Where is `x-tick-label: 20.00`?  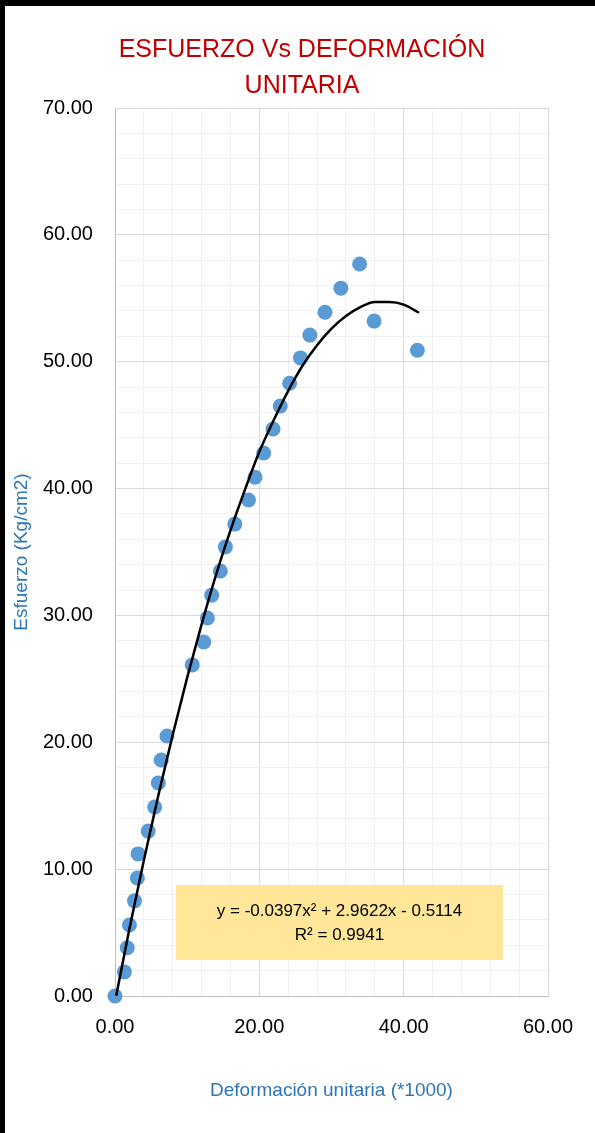 x-tick-label: 20.00 is located at coordinates (259, 1025).